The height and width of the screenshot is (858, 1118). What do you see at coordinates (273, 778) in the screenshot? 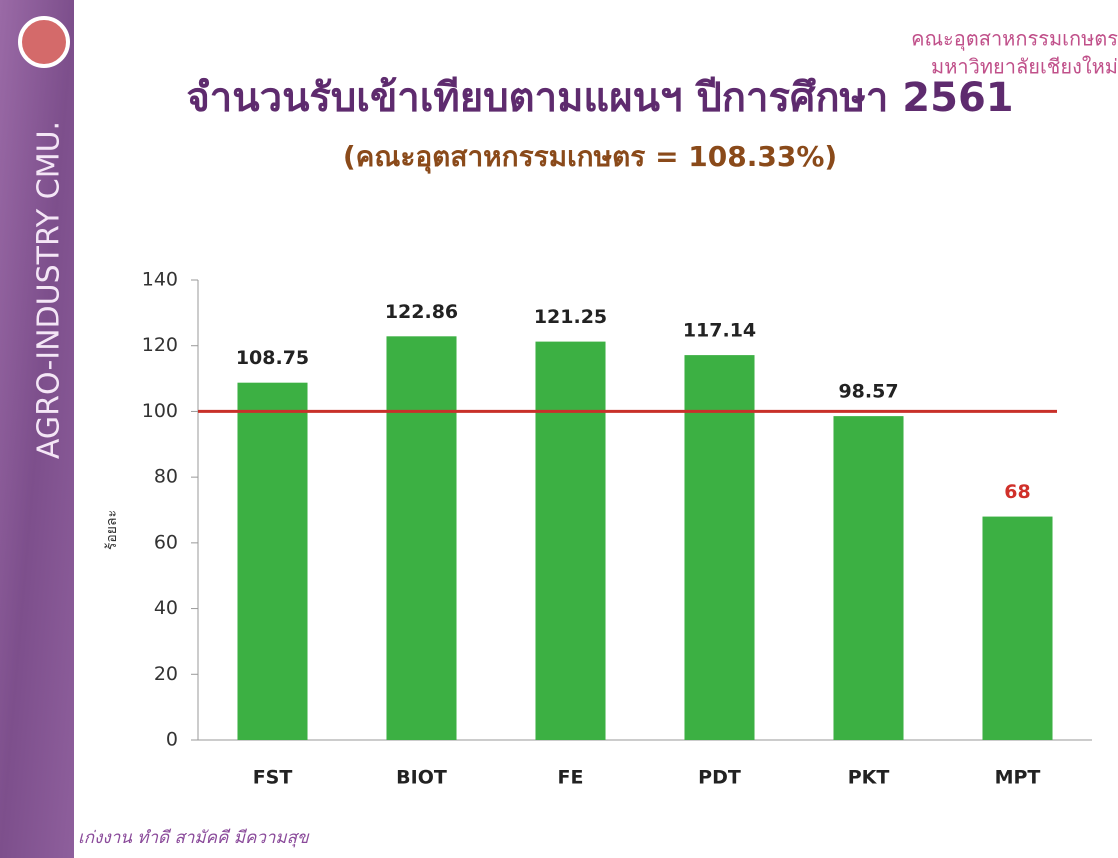
I see `x-tick-label: FST` at bounding box center [273, 778].